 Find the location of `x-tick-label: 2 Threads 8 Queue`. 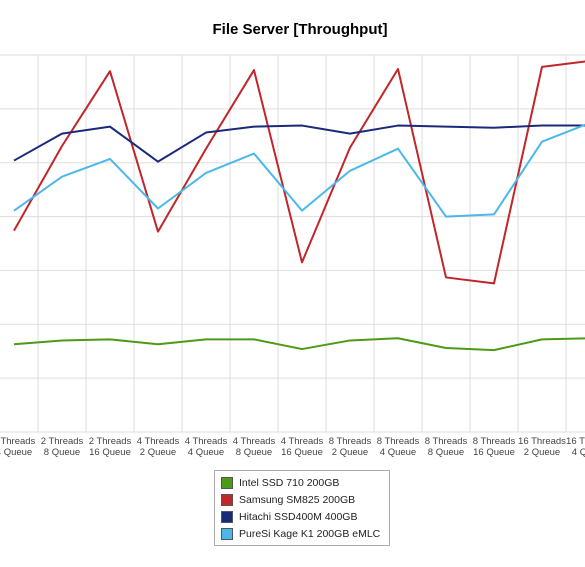

x-tick-label: 2 Threads 8 Queue is located at coordinates (62, 447).